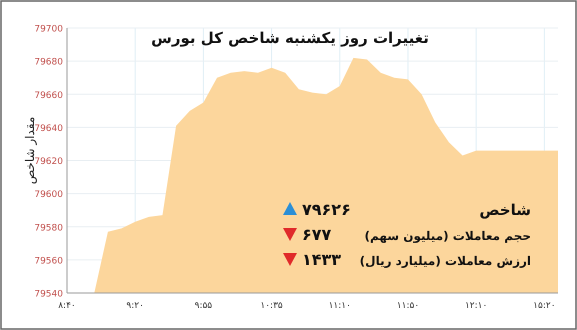 This screenshot has width=577, height=330. I want to click on x-tick-label: ۱۰:۳۵, so click(271, 306).